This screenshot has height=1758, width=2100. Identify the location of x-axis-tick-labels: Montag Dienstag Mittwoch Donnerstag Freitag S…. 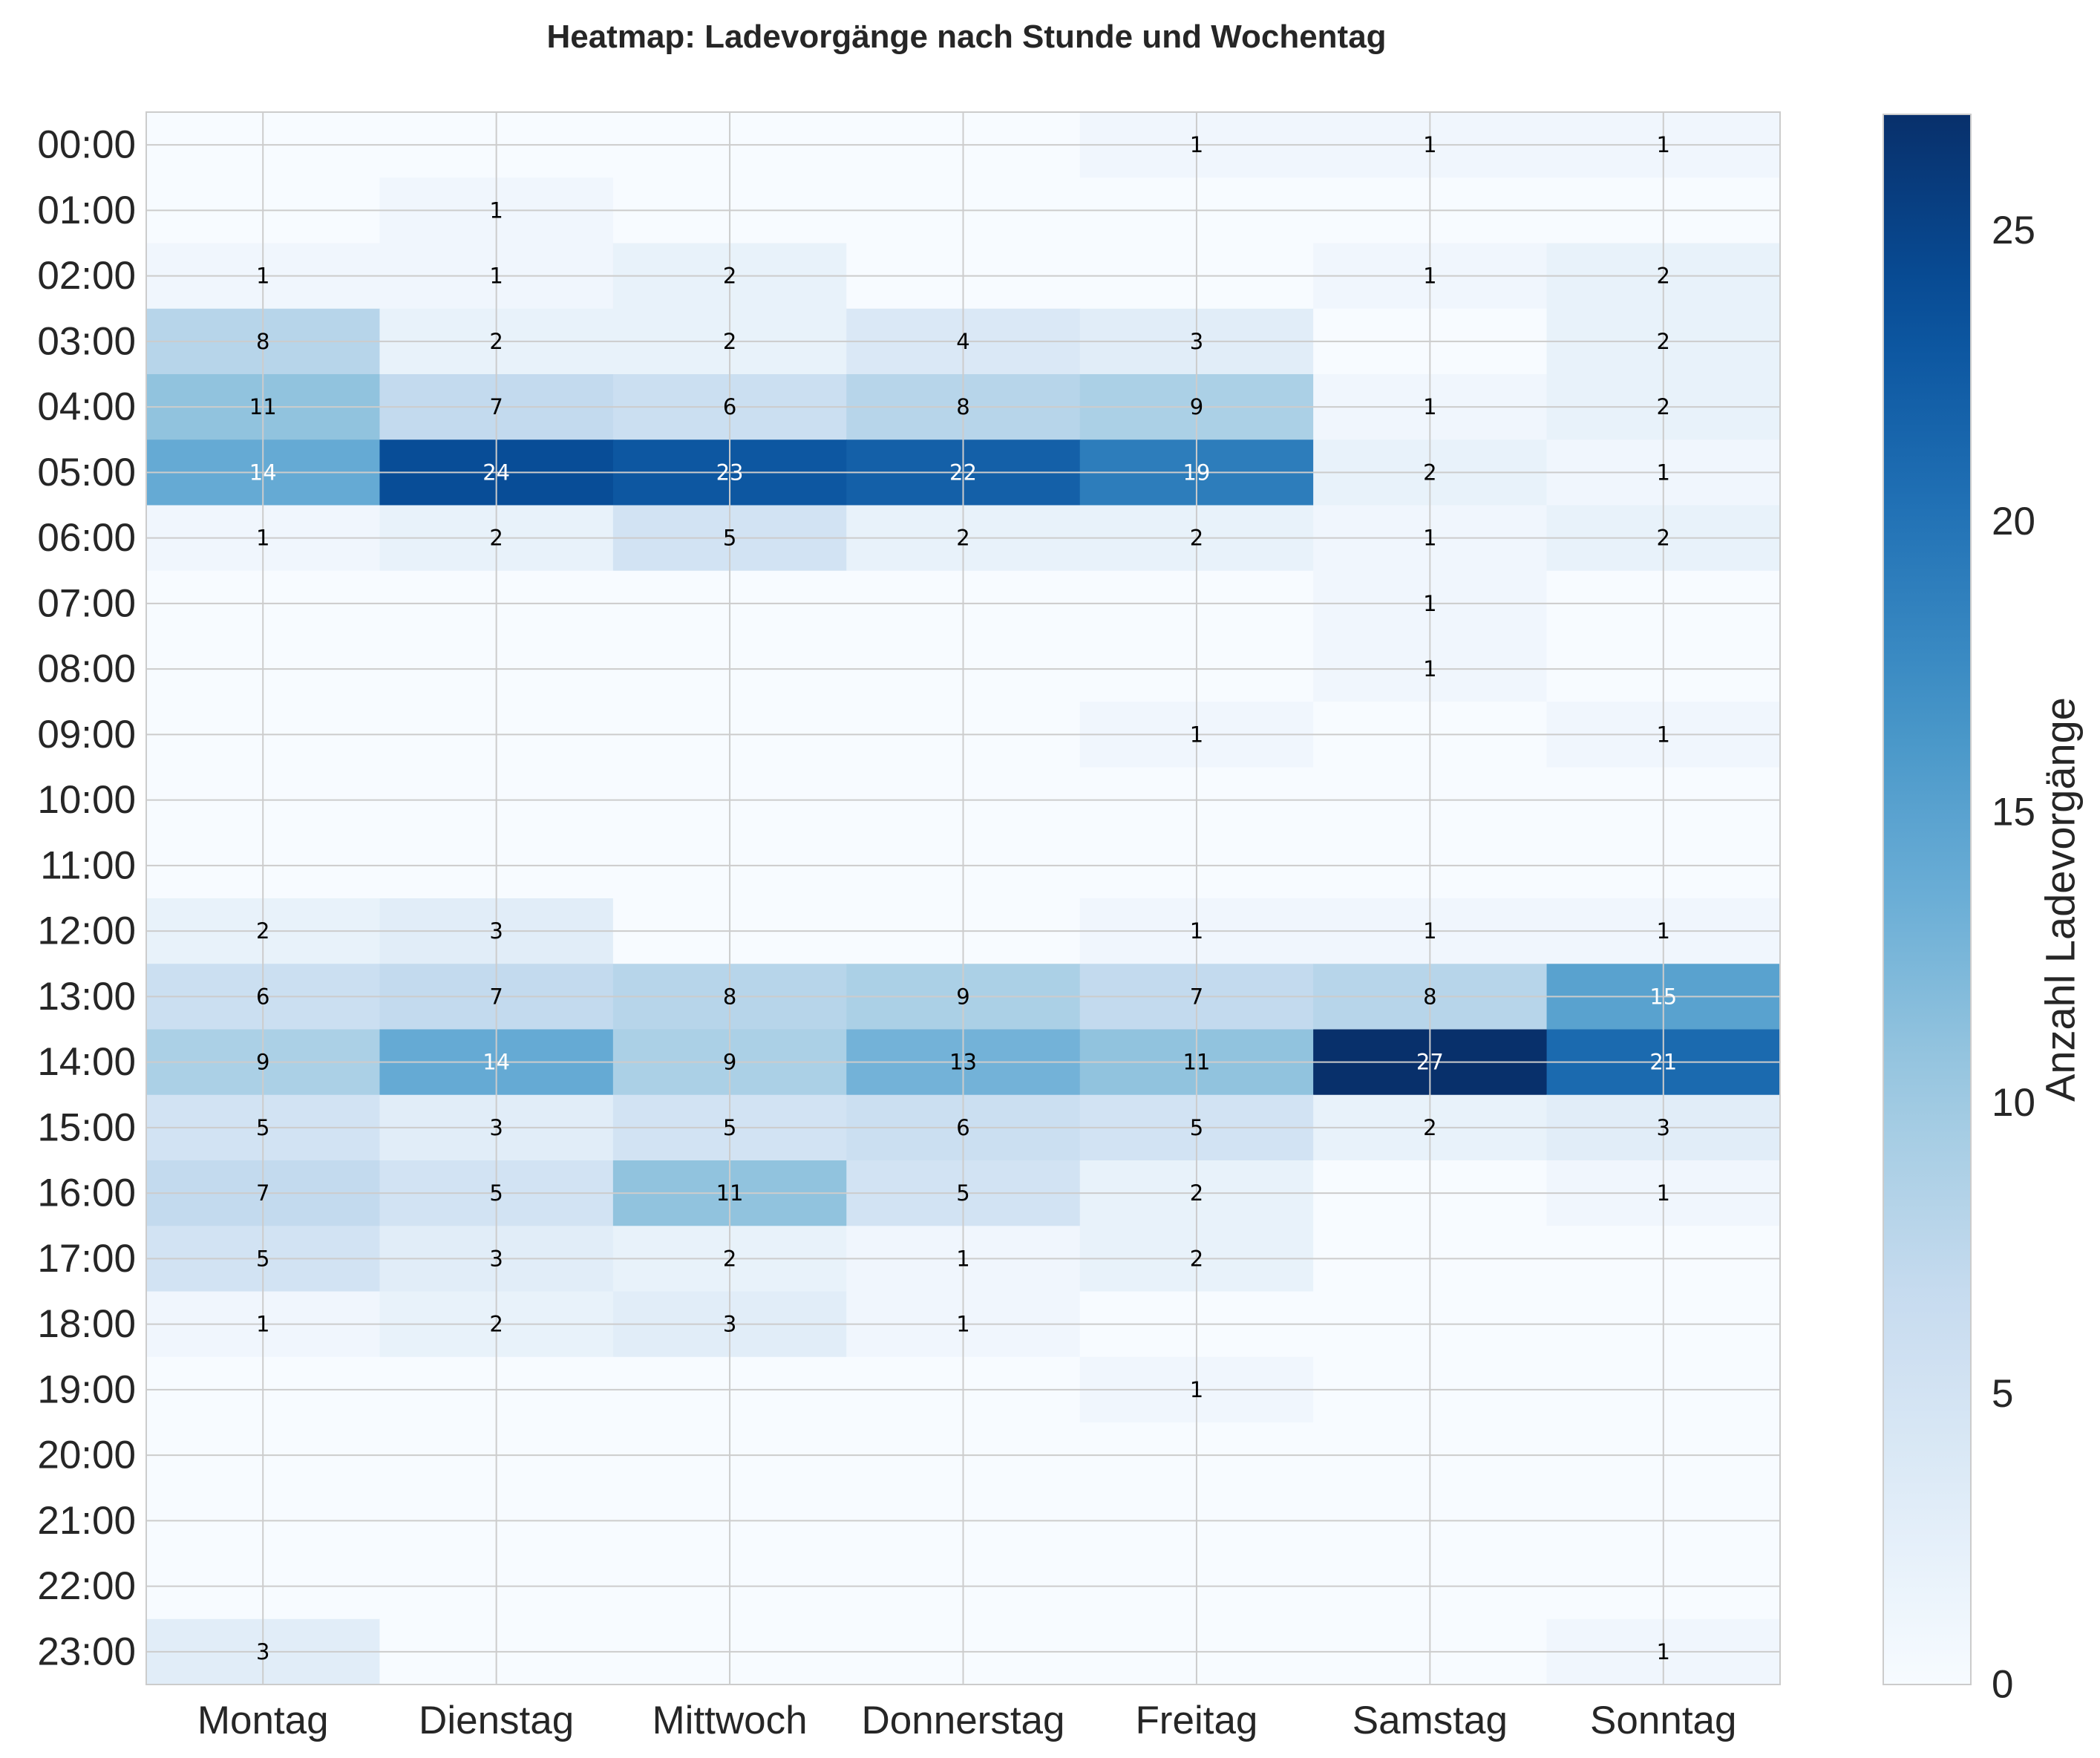
(967, 1720).